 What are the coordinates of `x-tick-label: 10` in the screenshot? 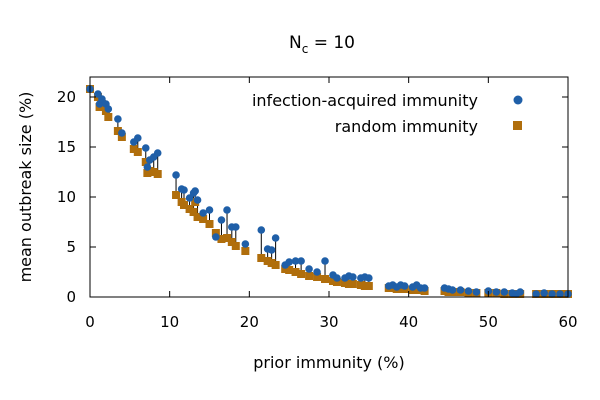 It's located at (169, 322).